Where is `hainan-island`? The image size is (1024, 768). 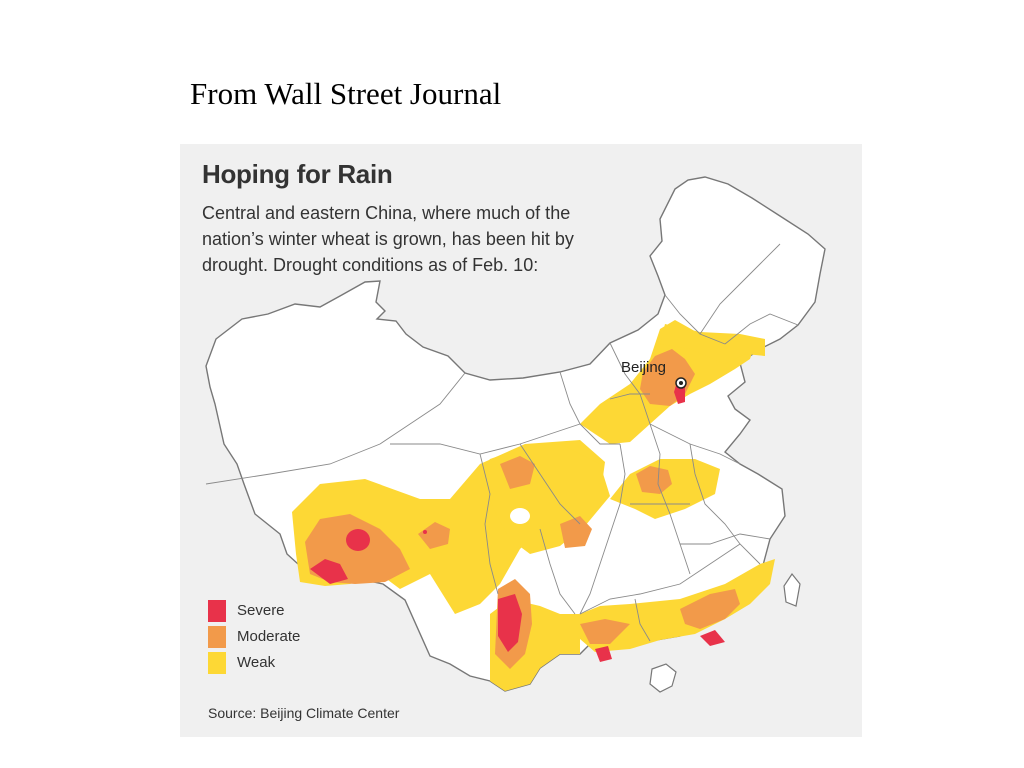 hainan-island is located at coordinates (663, 678).